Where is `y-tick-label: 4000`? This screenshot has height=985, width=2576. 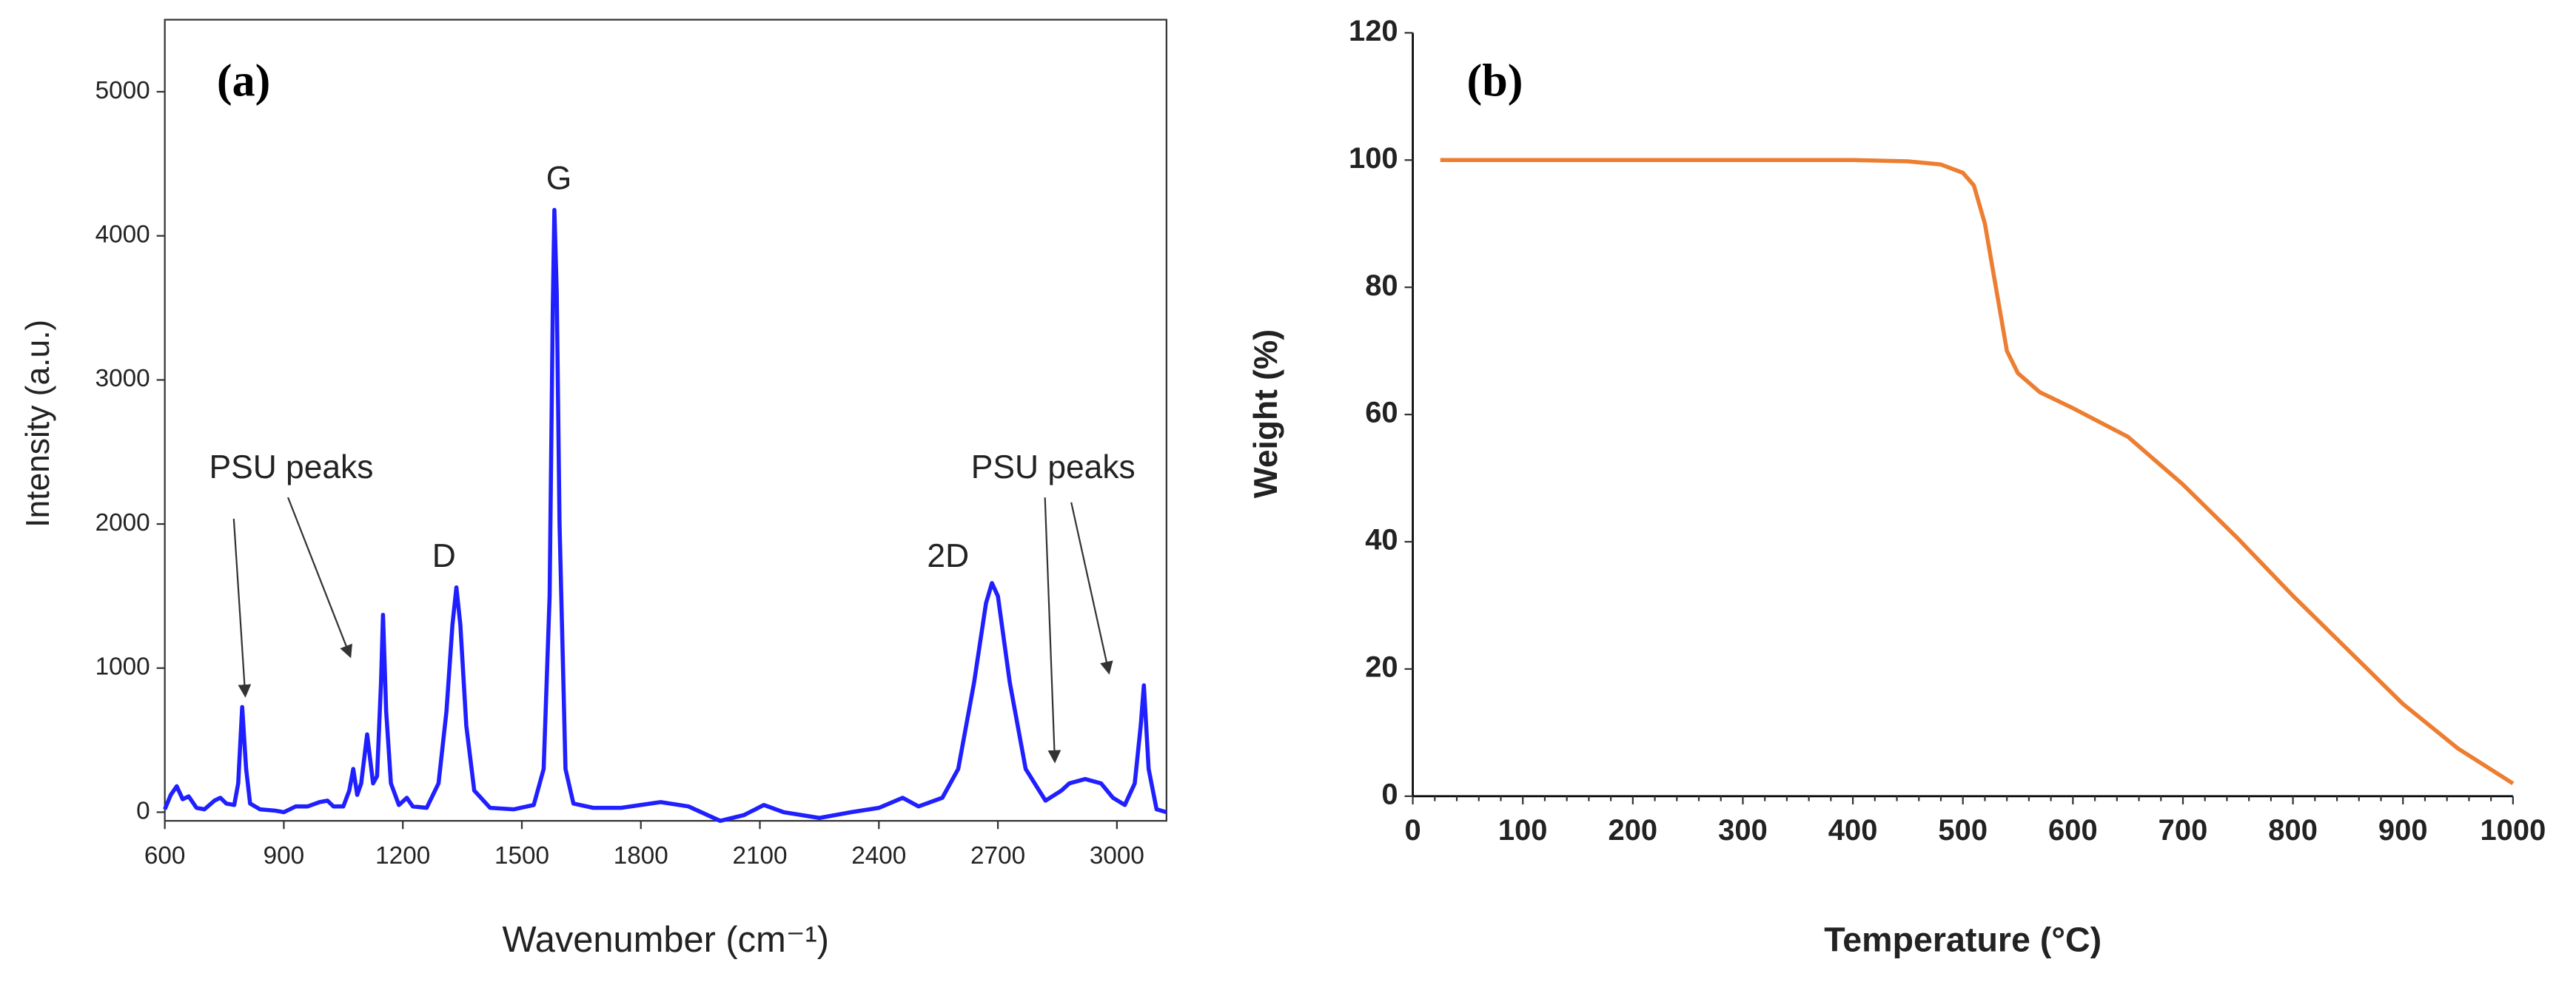
y-tick-label: 4000 is located at coordinates (122, 234).